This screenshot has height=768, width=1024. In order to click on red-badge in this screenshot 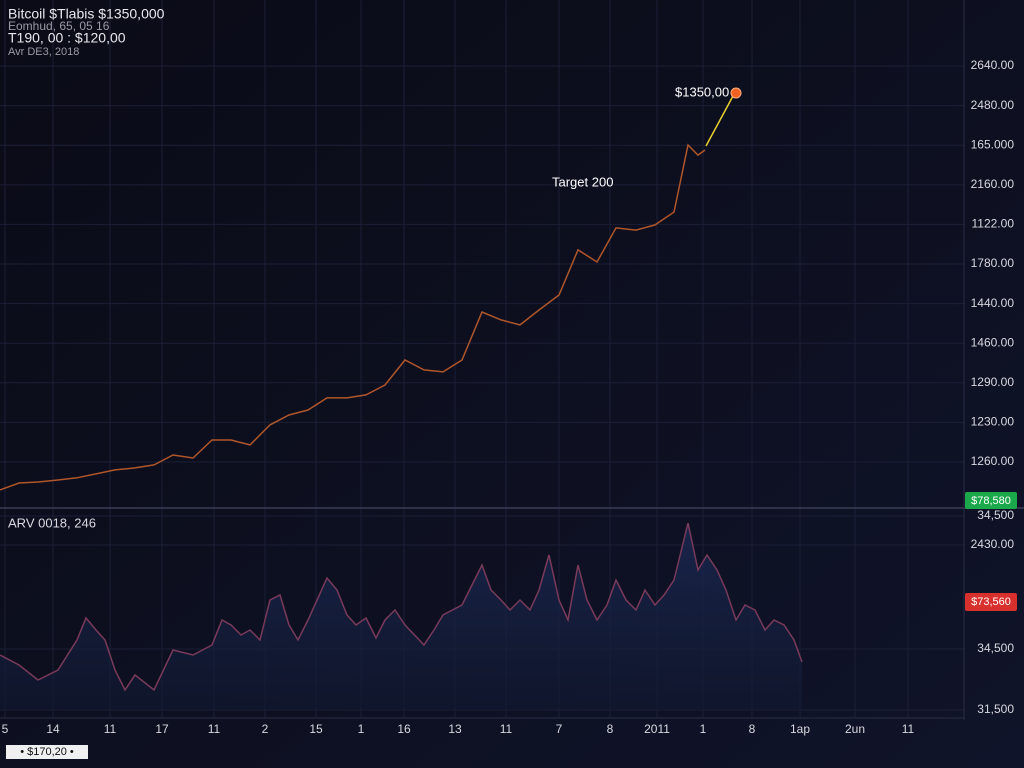, I will do `click(991, 602)`.